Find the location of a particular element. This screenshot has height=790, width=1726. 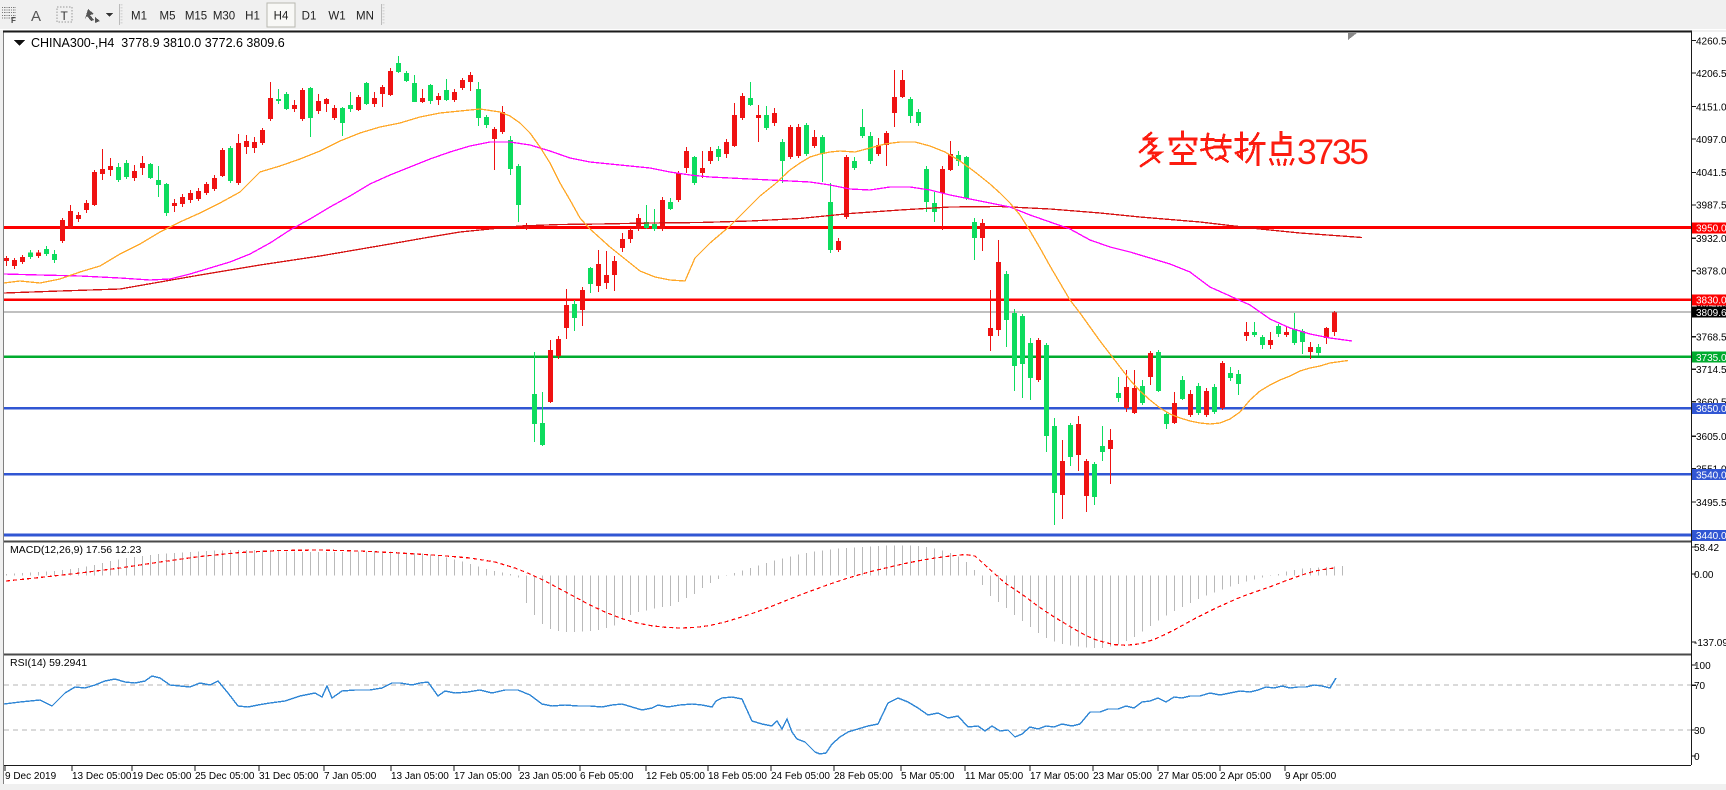

svg-text: 3950.0 is located at coordinates (1711, 229).